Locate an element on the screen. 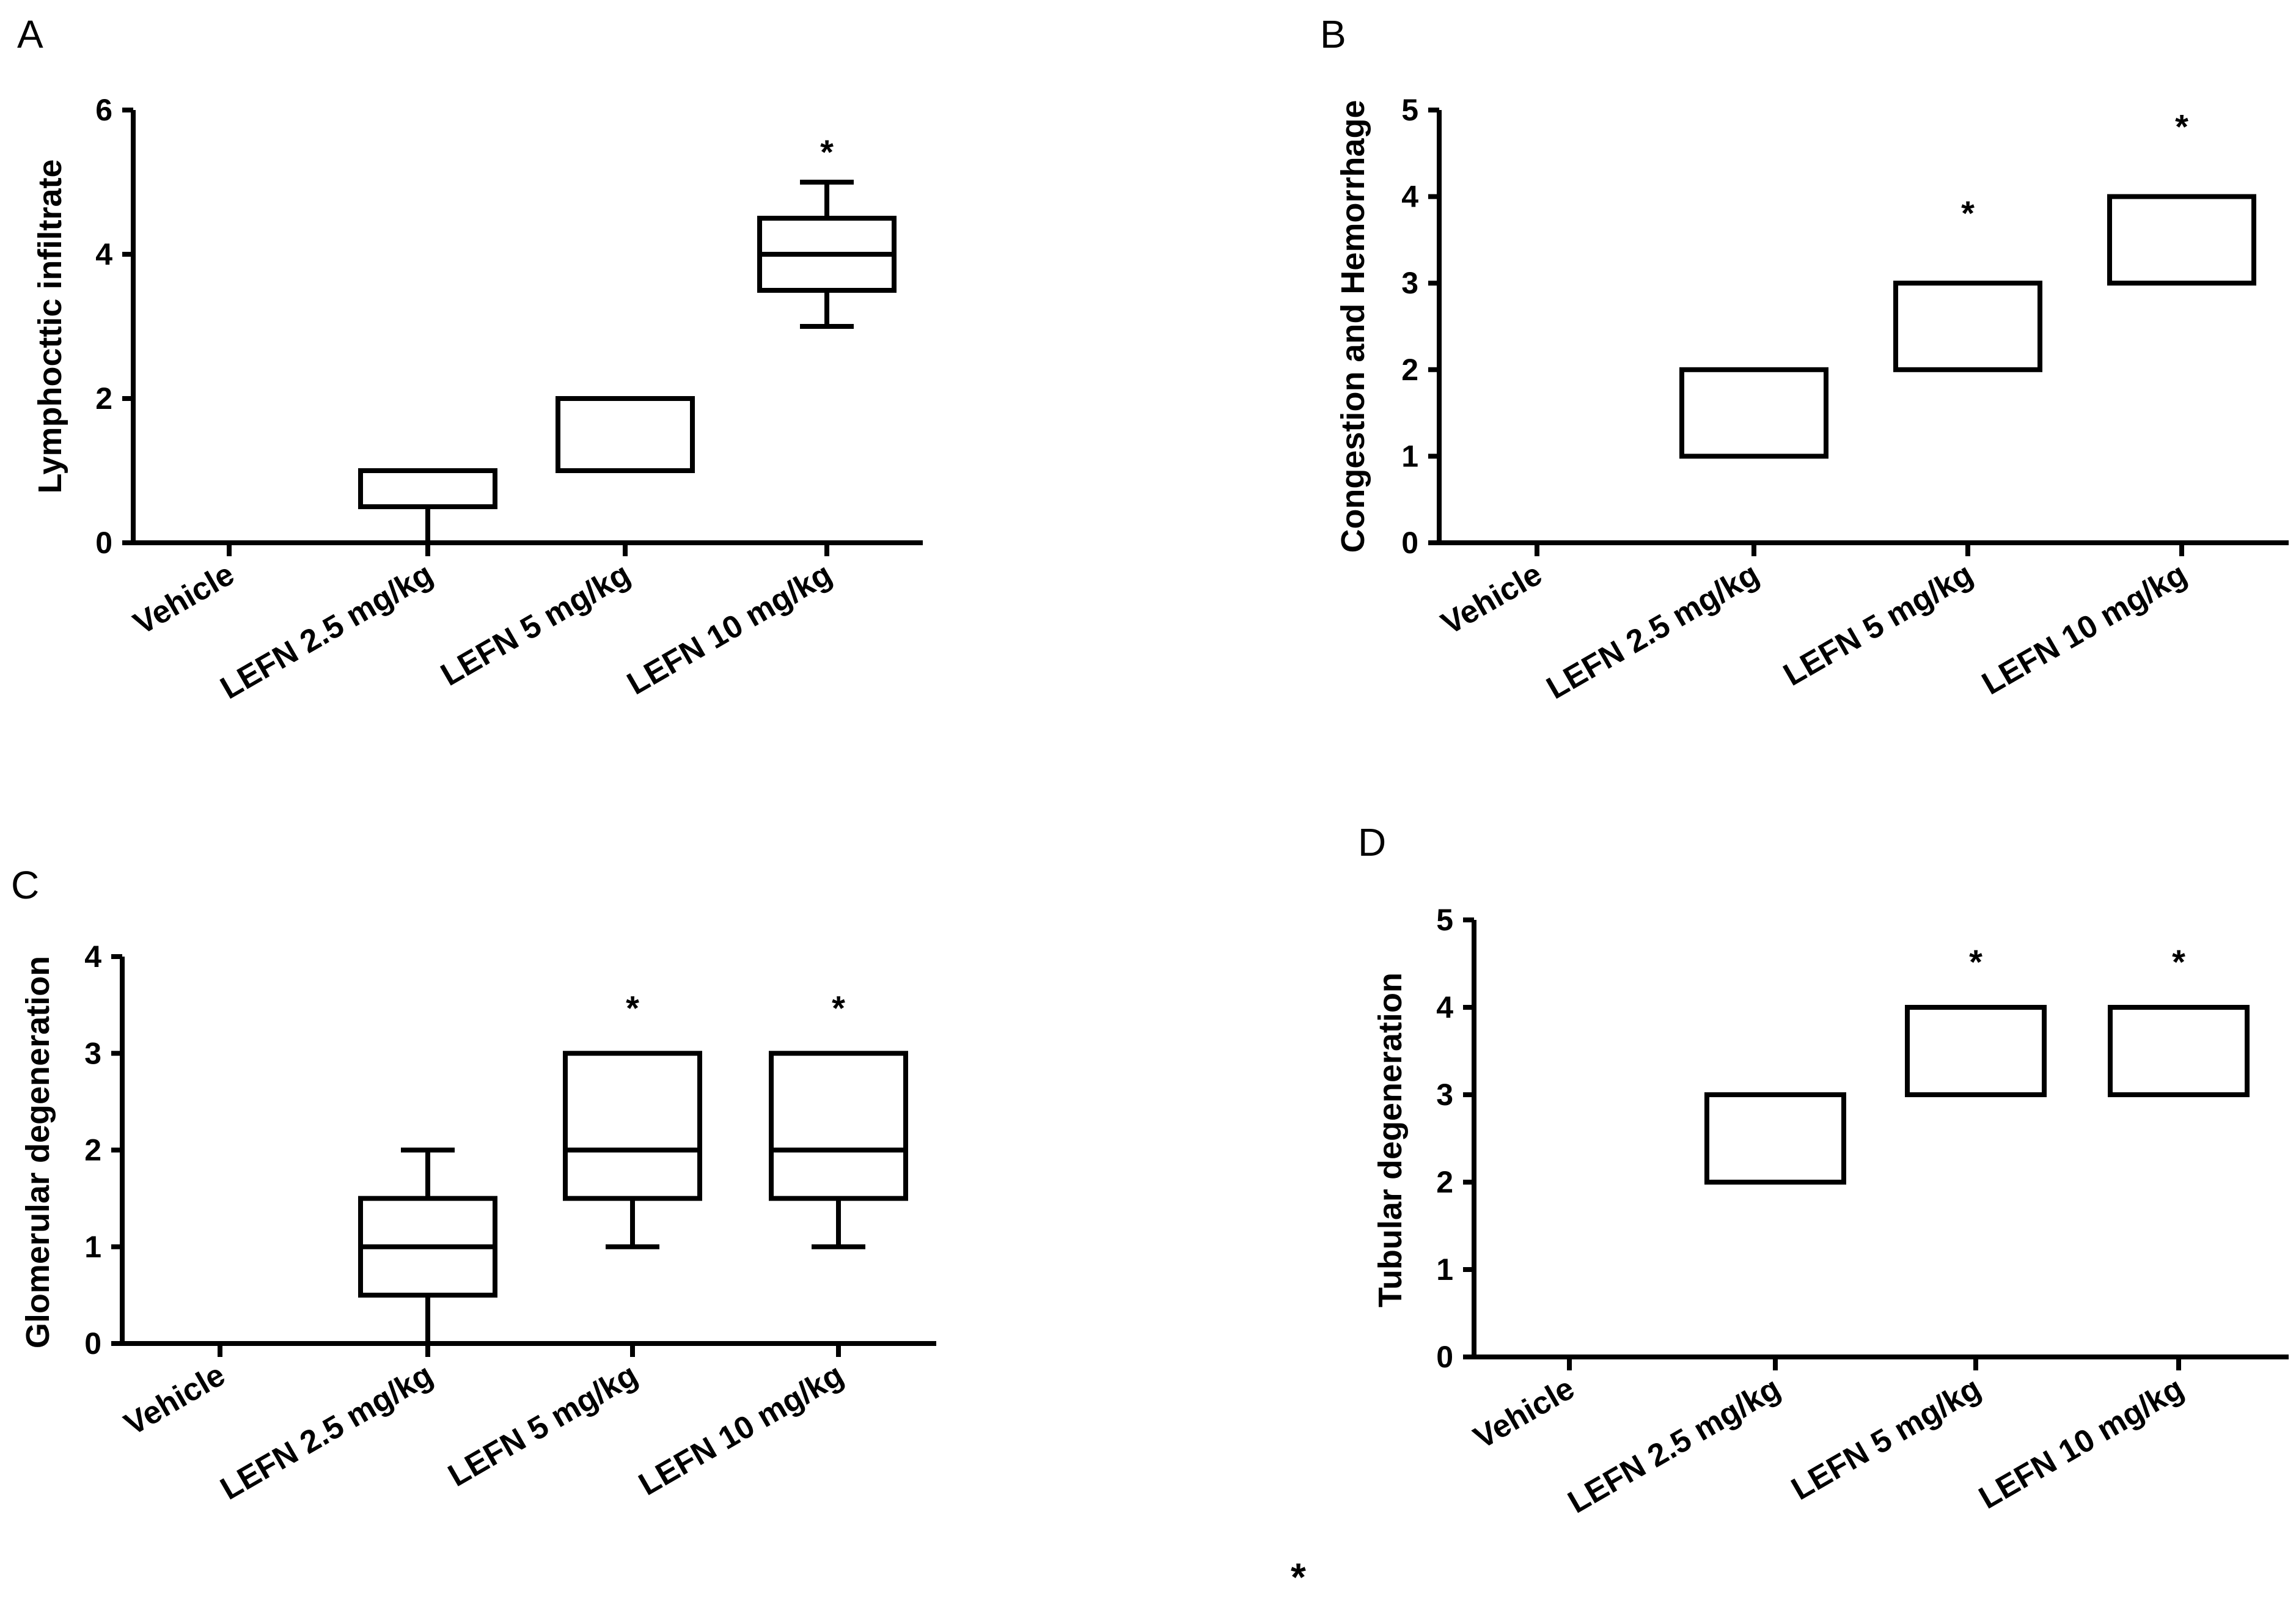  y-axis-label: Congestion and Hemorrhage is located at coordinates (1353, 326).